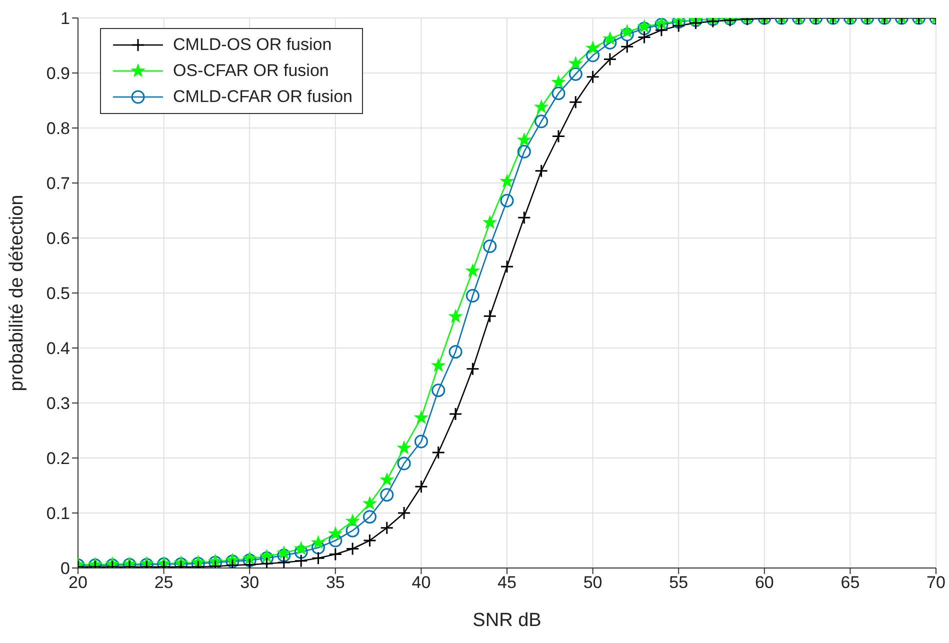 Image resolution: width=949 pixels, height=643 pixels. Describe the element at coordinates (250, 582) in the screenshot. I see `x-tick-label: 30` at that location.